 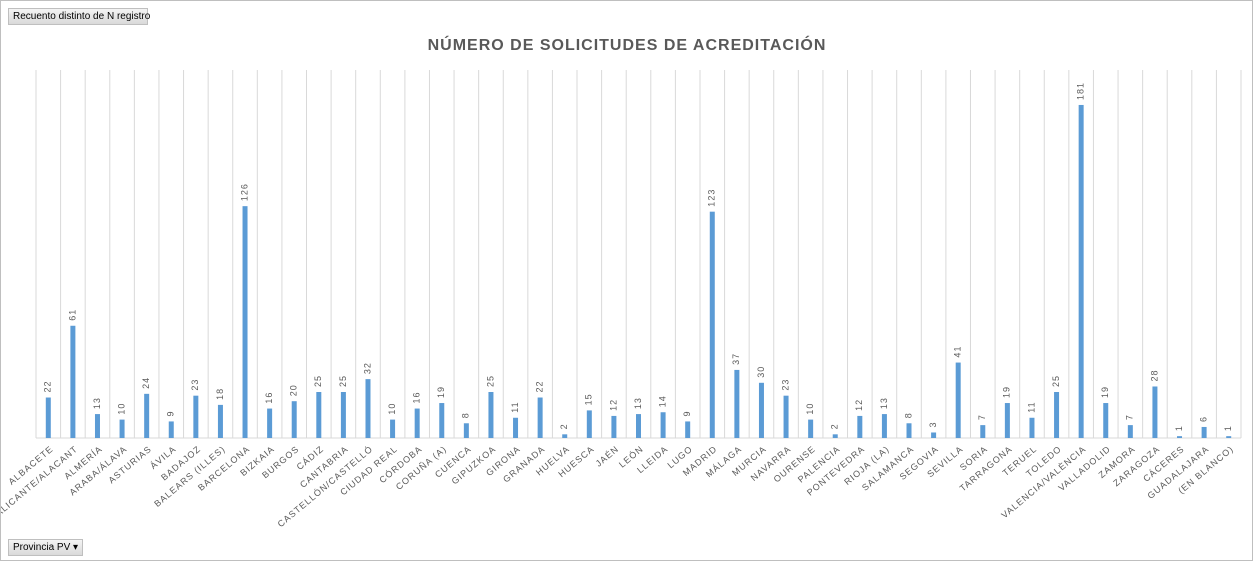 What do you see at coordinates (761, 372) in the screenshot?
I see `value-label: 30` at bounding box center [761, 372].